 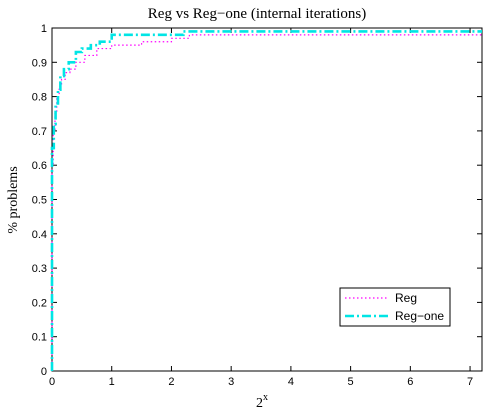 What do you see at coordinates (52, 382) in the screenshot?
I see `x-tick-label: 0` at bounding box center [52, 382].